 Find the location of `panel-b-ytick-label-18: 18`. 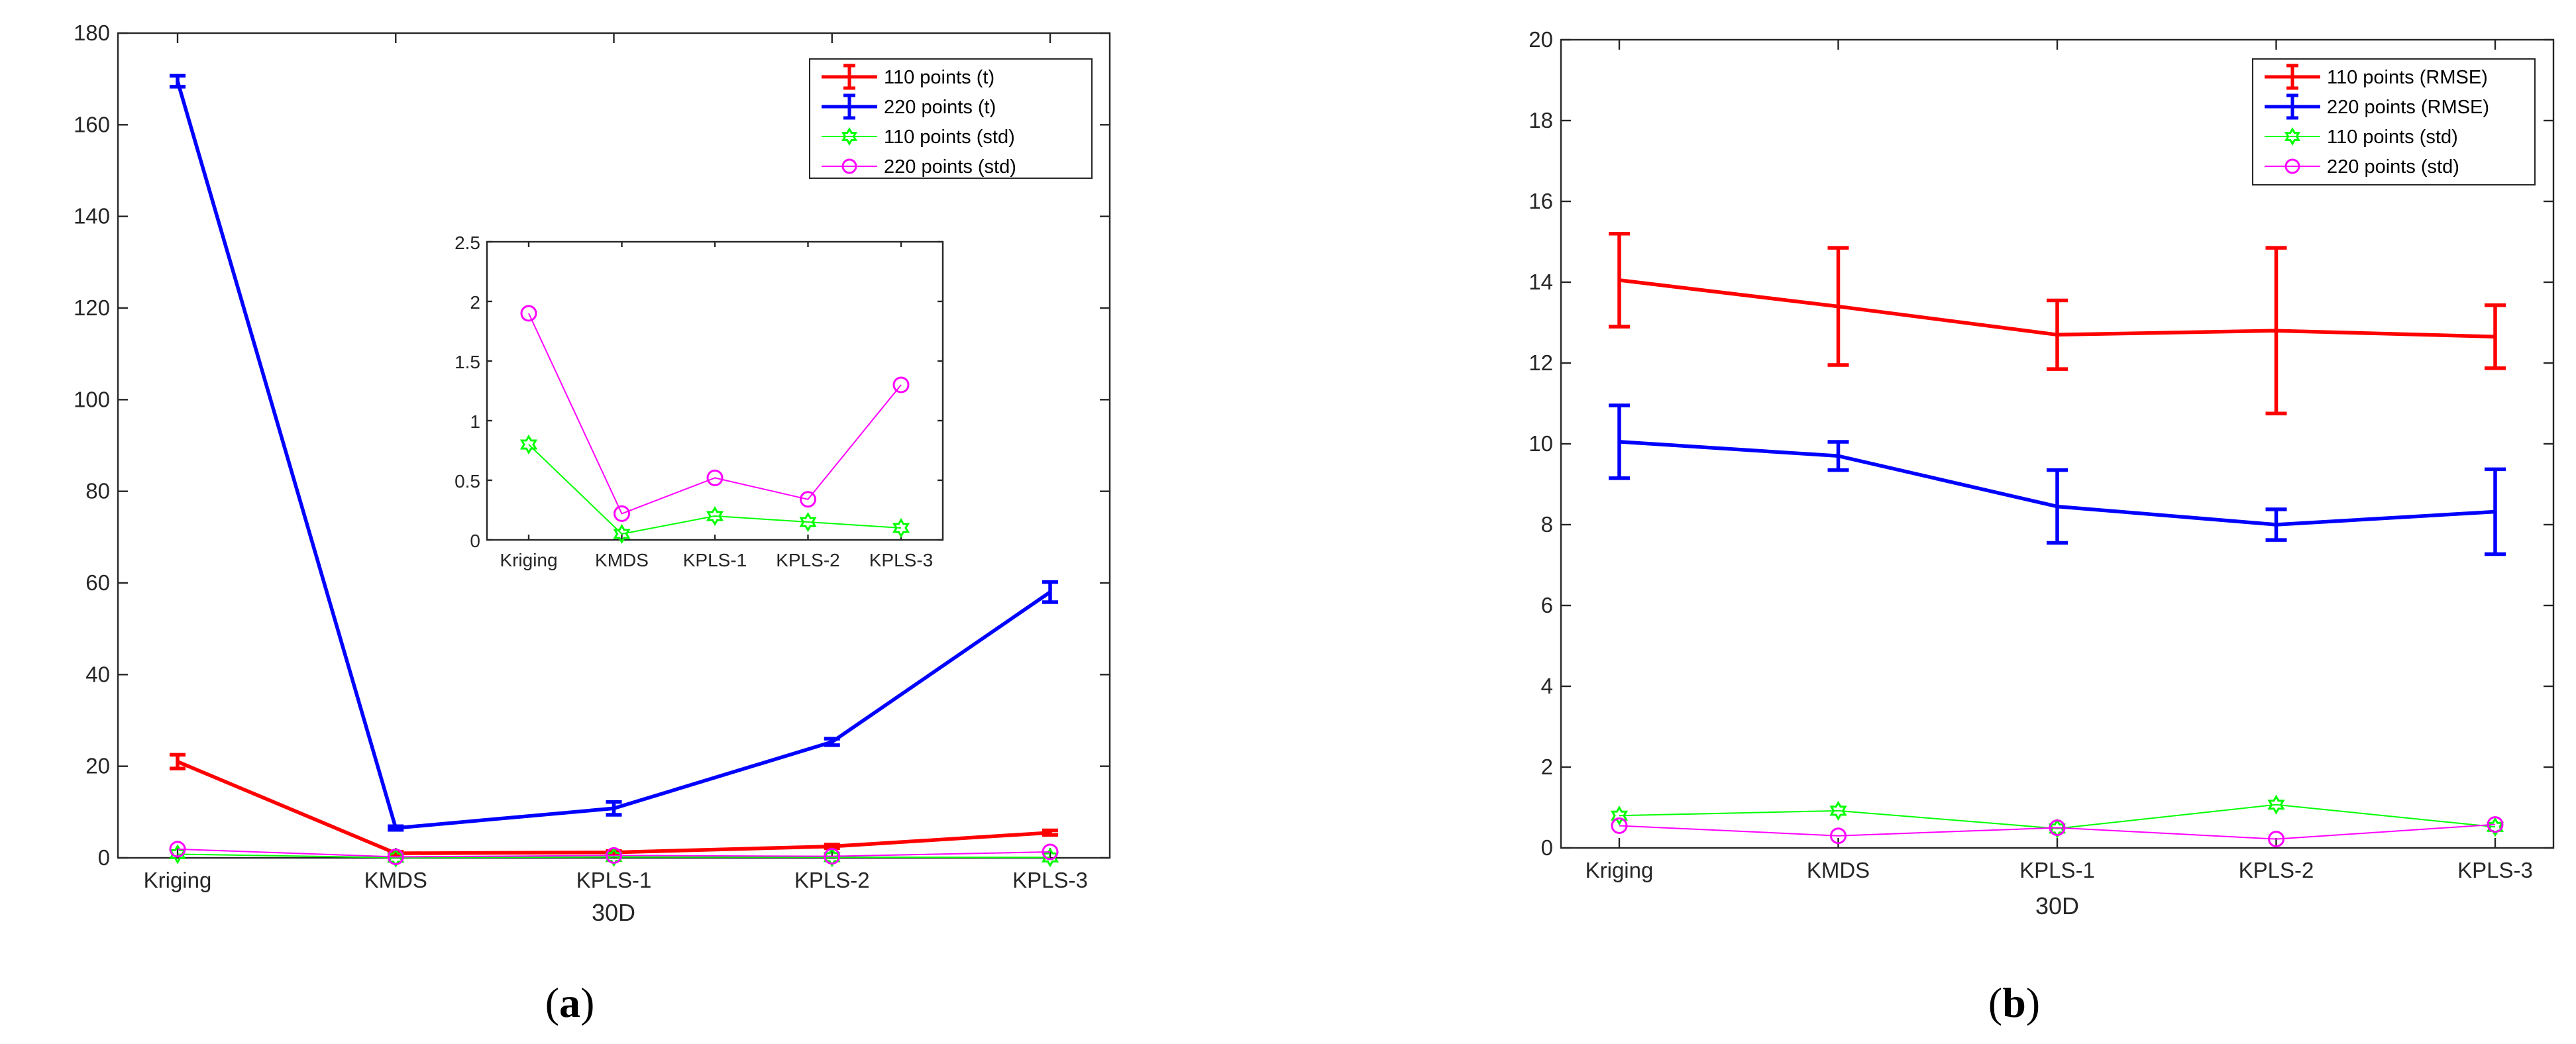

panel-b-ytick-label-18: 18 is located at coordinates (1541, 120).